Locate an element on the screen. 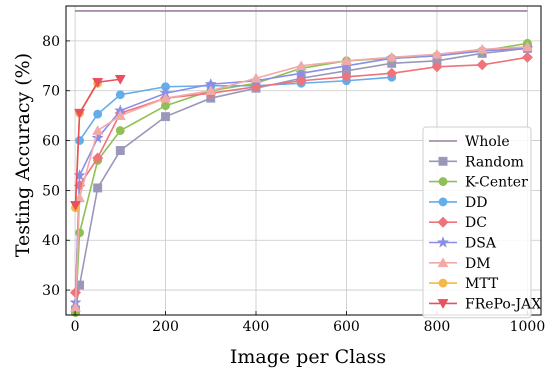  x-tick-label: 1000 is located at coordinates (528, 327).